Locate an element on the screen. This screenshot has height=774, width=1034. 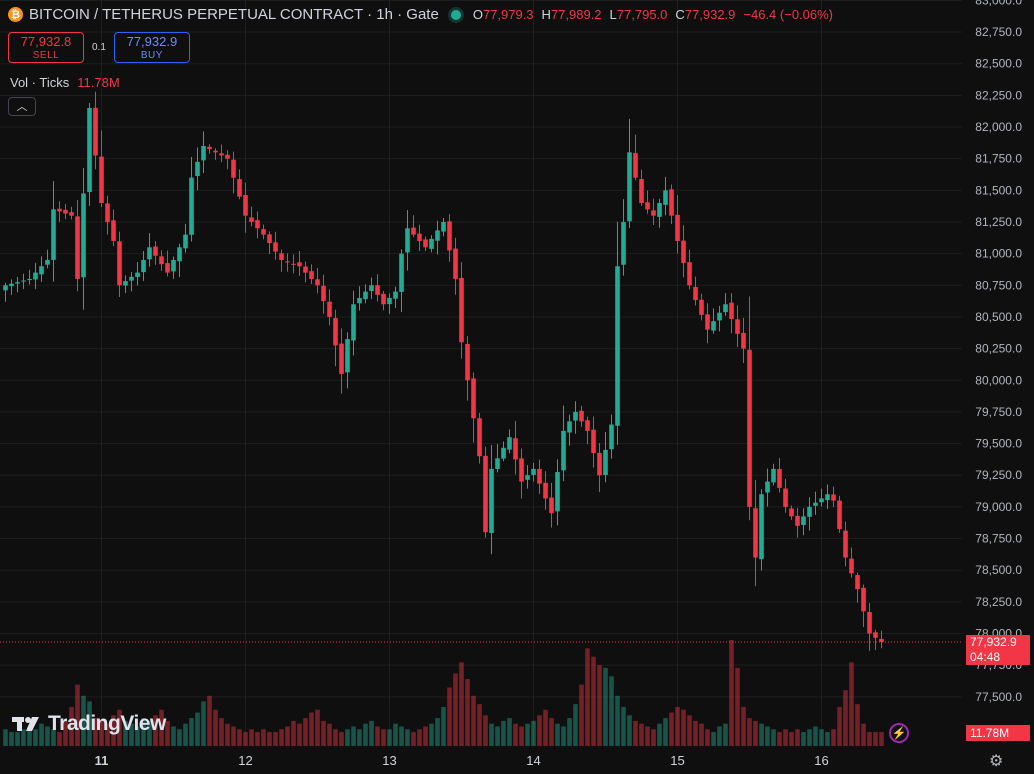
lightning-icon: ⚡ is located at coordinates (899, 733).